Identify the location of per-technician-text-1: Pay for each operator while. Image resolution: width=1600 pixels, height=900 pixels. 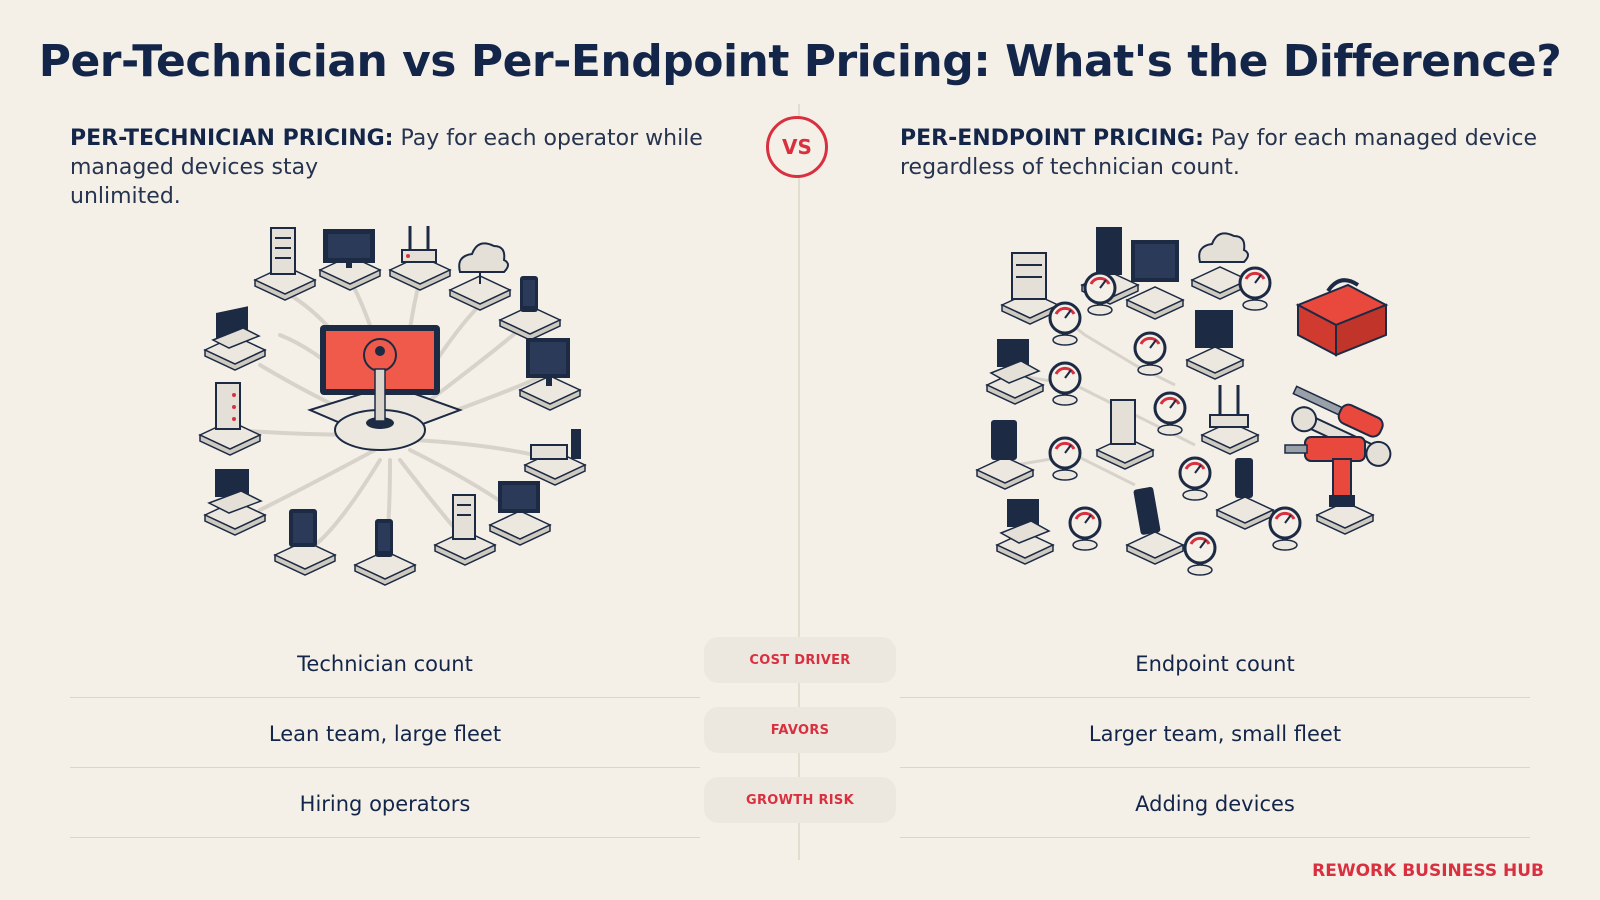
(548, 138).